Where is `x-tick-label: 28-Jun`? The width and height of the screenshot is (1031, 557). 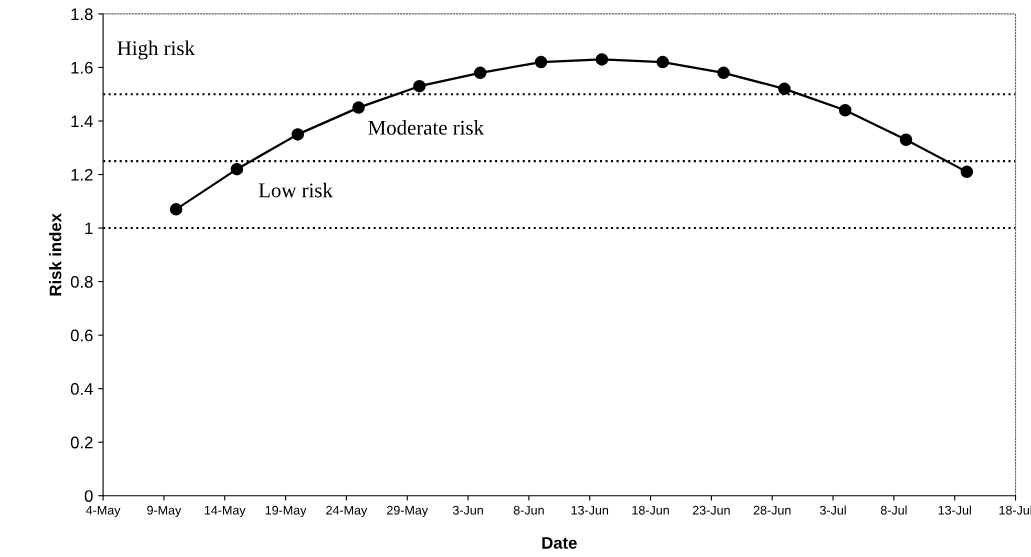 x-tick-label: 28-Jun is located at coordinates (772, 510).